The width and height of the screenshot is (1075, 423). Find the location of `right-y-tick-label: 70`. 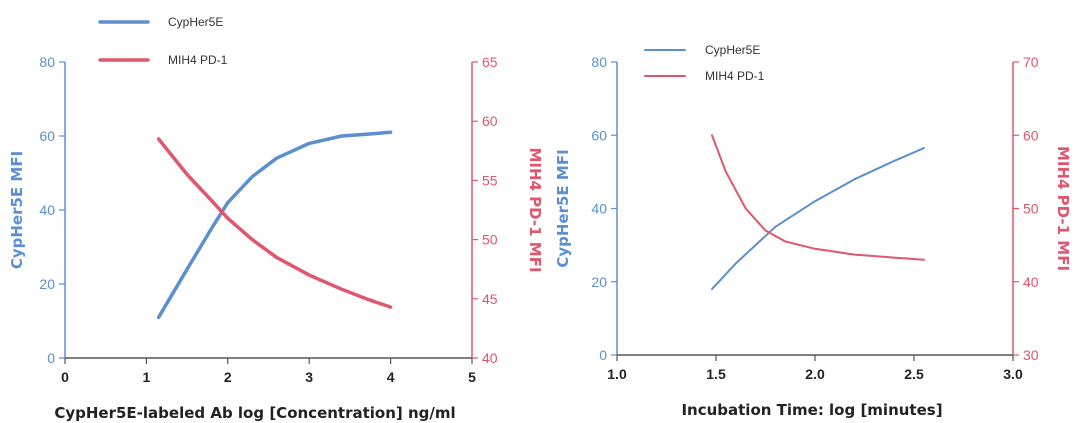

right-y-tick-label: 70 is located at coordinates (1031, 62).